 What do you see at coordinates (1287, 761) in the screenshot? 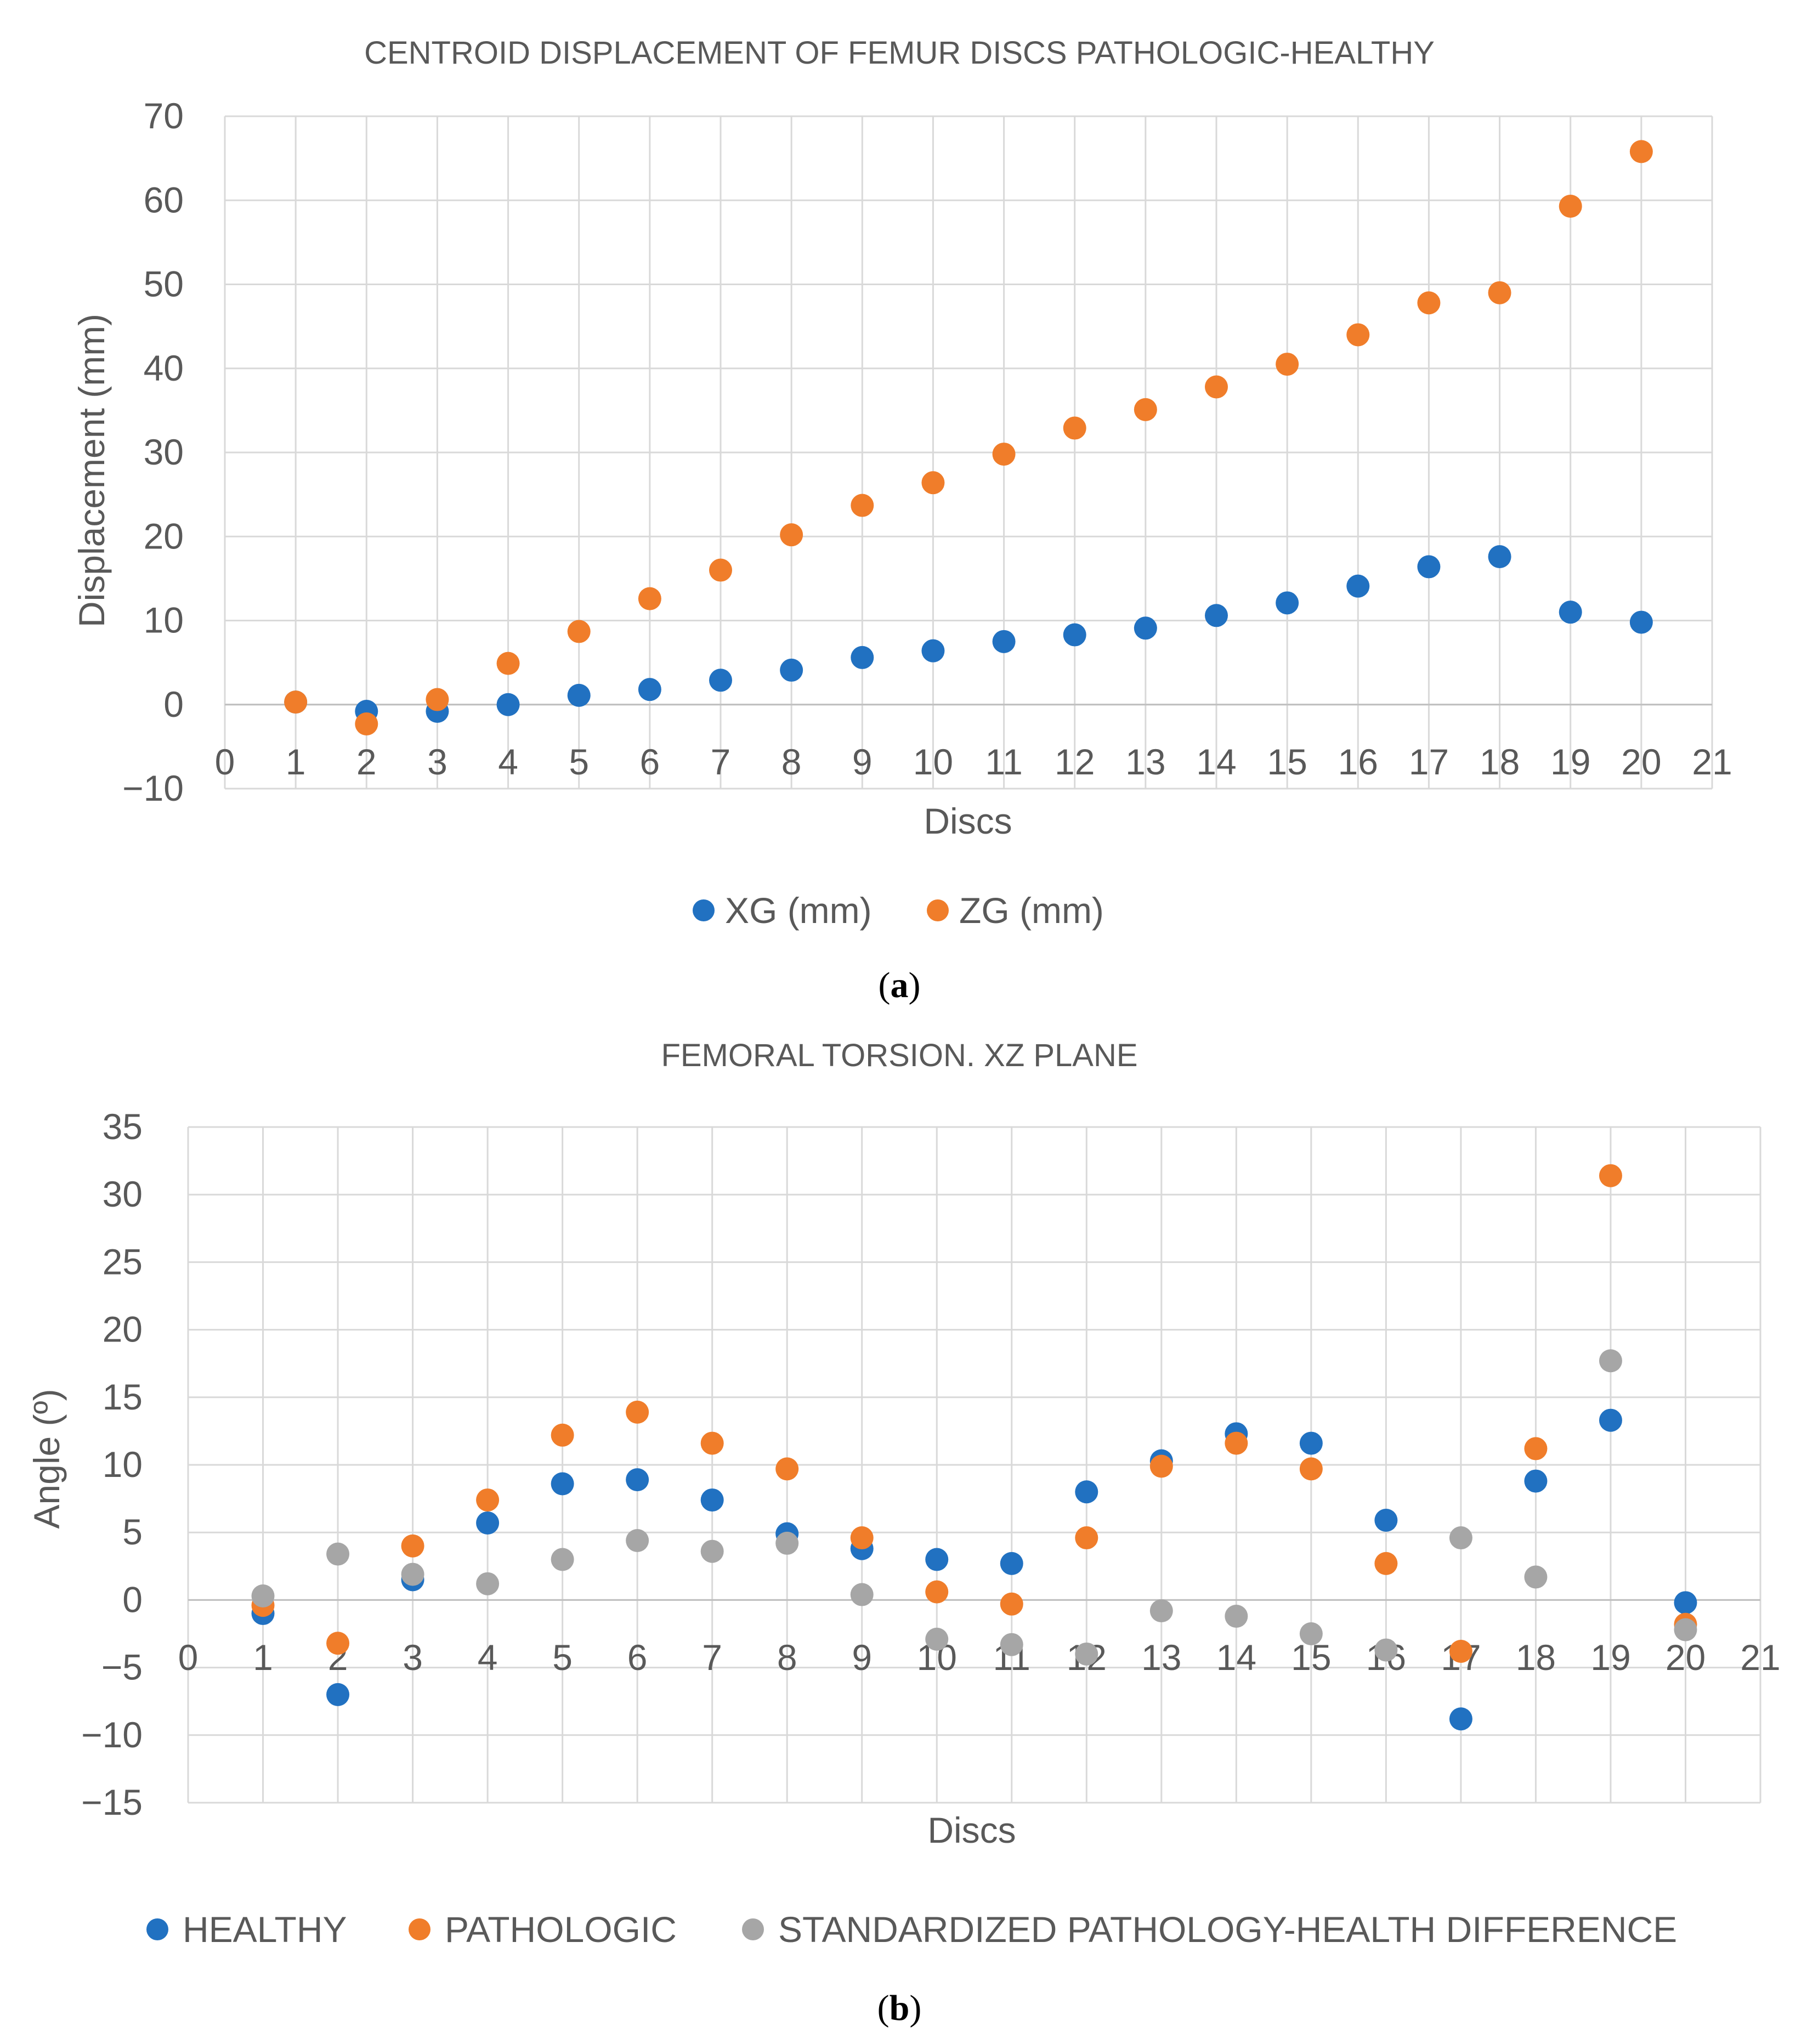
I see `x-tick-label: 15` at bounding box center [1287, 761].